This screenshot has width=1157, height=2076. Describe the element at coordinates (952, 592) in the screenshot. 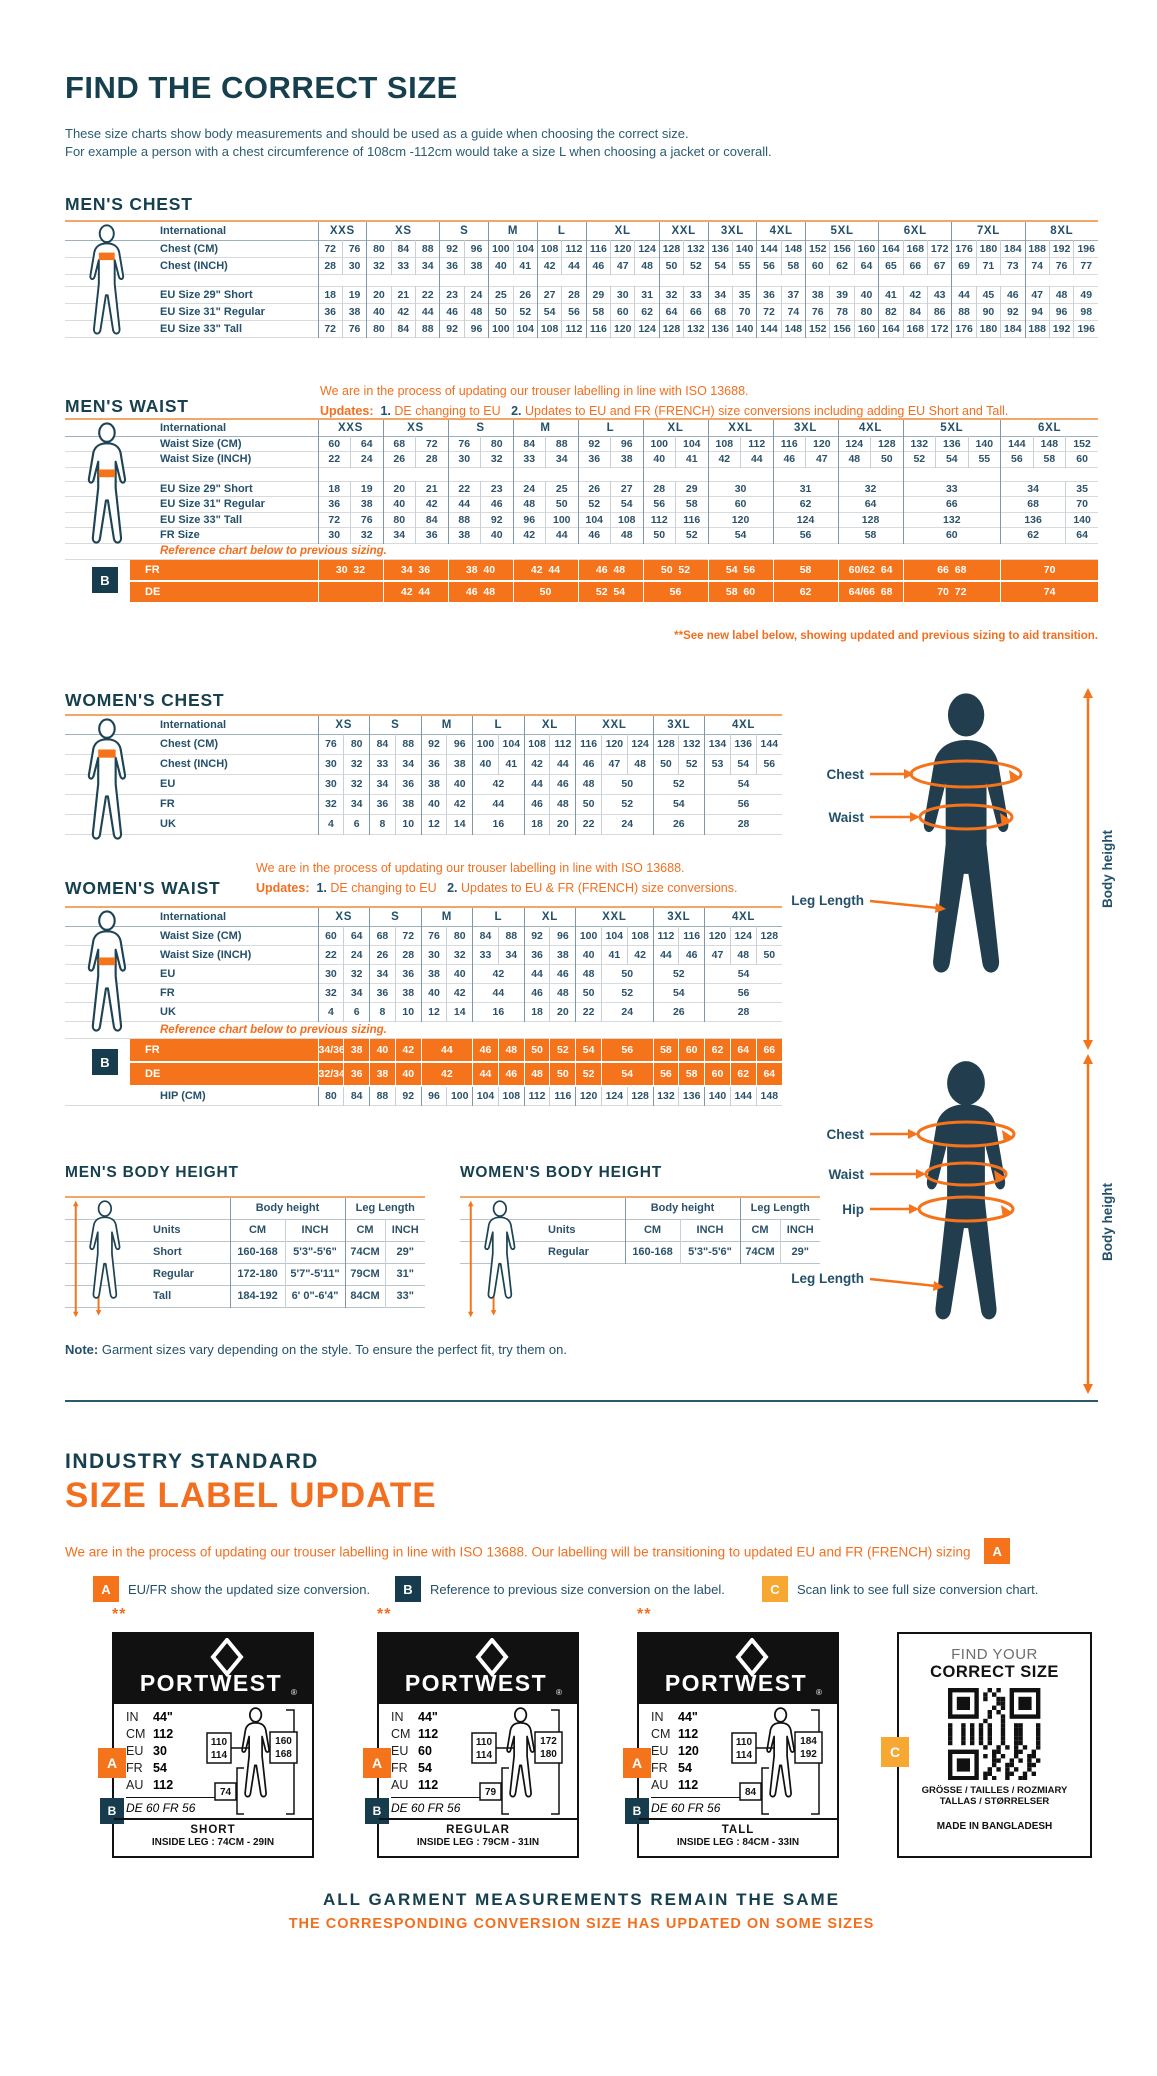

I see `size-cell: 70 72` at that location.